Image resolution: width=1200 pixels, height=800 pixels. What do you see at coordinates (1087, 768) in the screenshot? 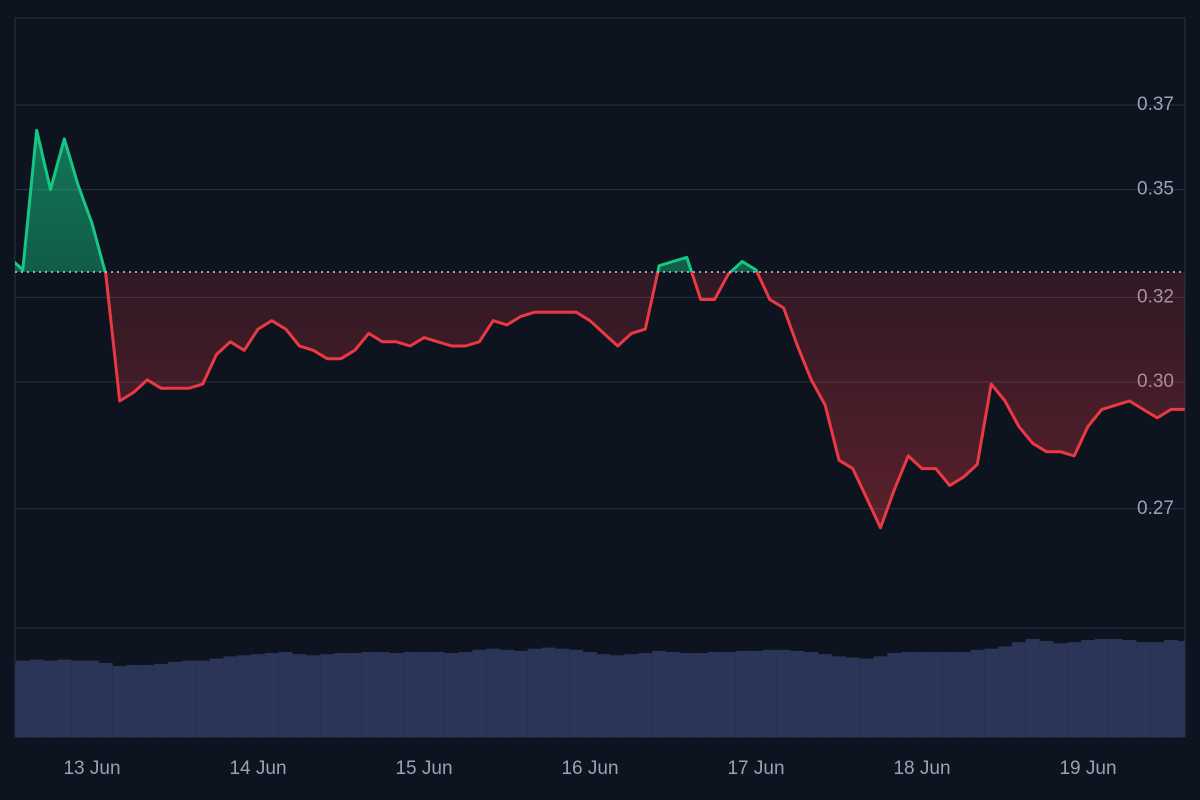
I see `x-tick-label: 19 Jun` at bounding box center [1087, 768].